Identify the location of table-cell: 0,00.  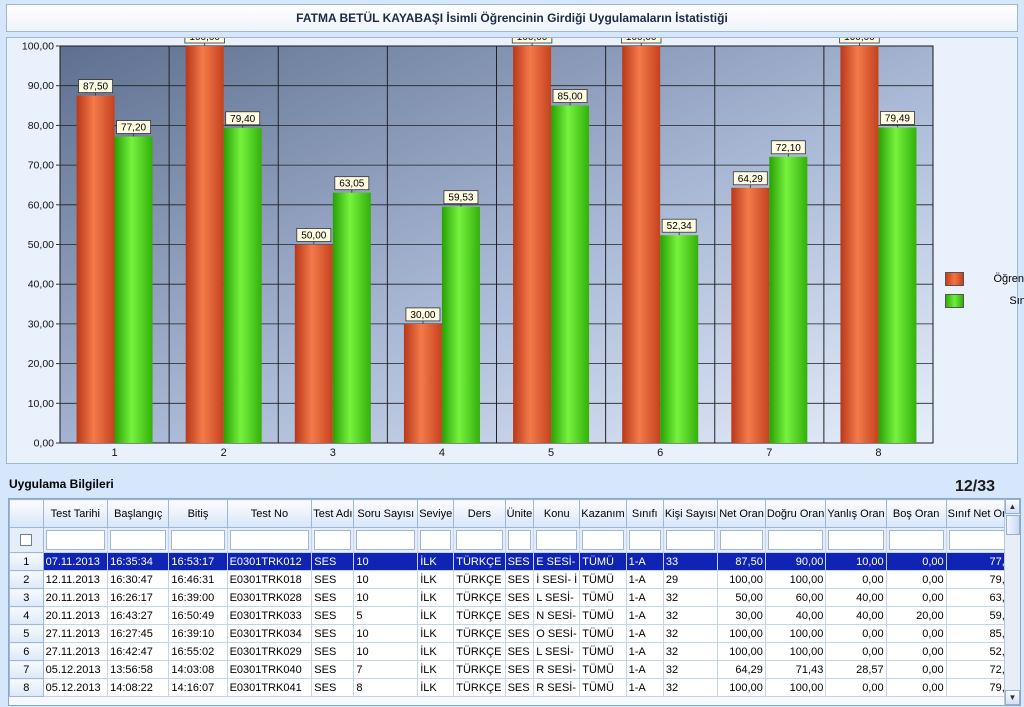
(856, 687).